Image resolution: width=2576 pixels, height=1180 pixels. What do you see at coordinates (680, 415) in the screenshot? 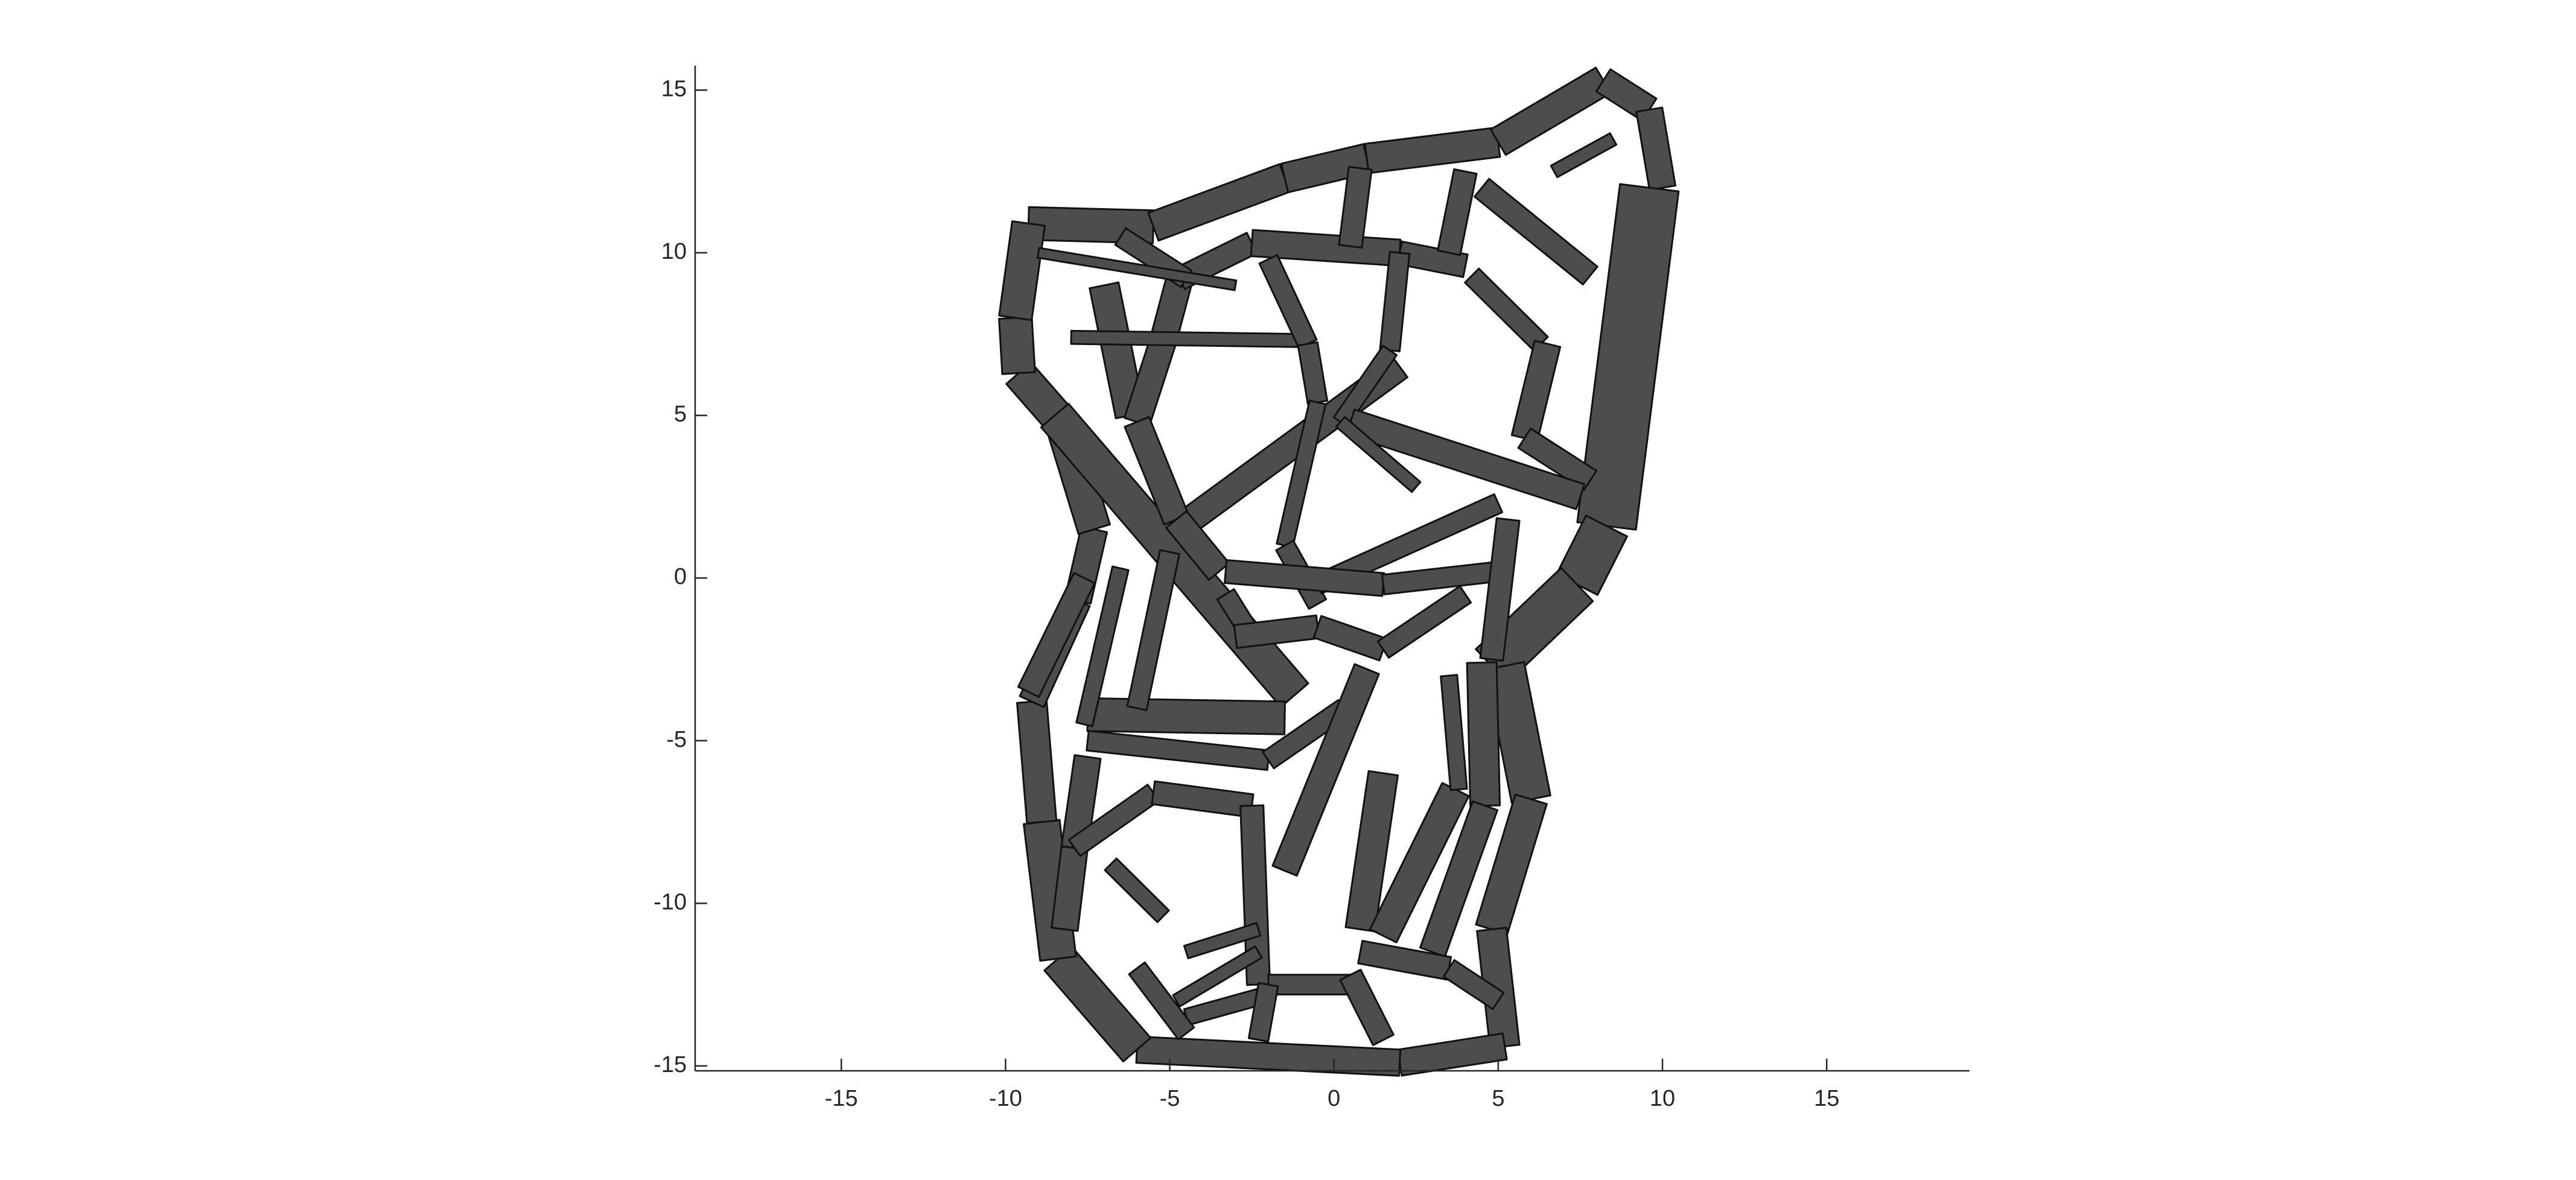
I see `y-tick-label: 5` at bounding box center [680, 415].